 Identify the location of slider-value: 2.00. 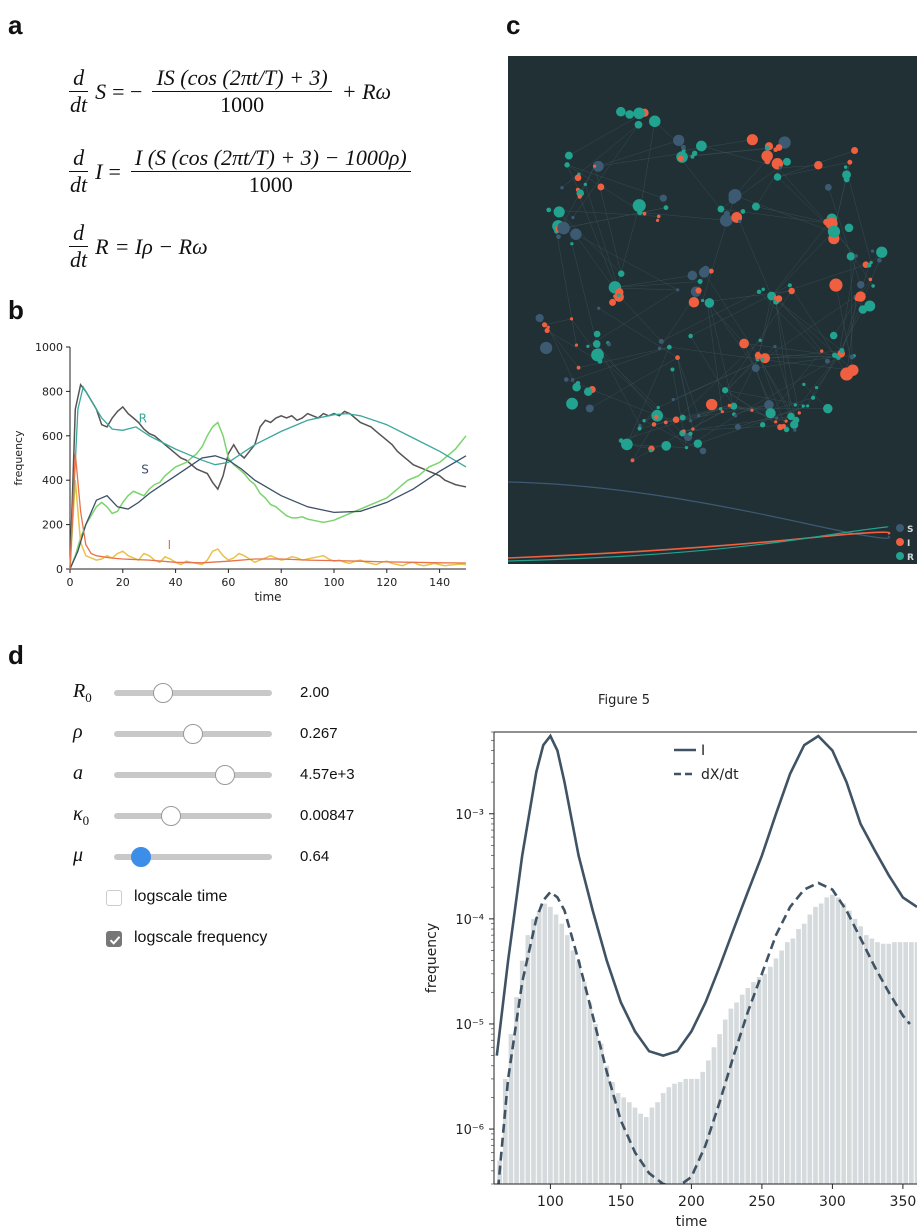
(315, 692).